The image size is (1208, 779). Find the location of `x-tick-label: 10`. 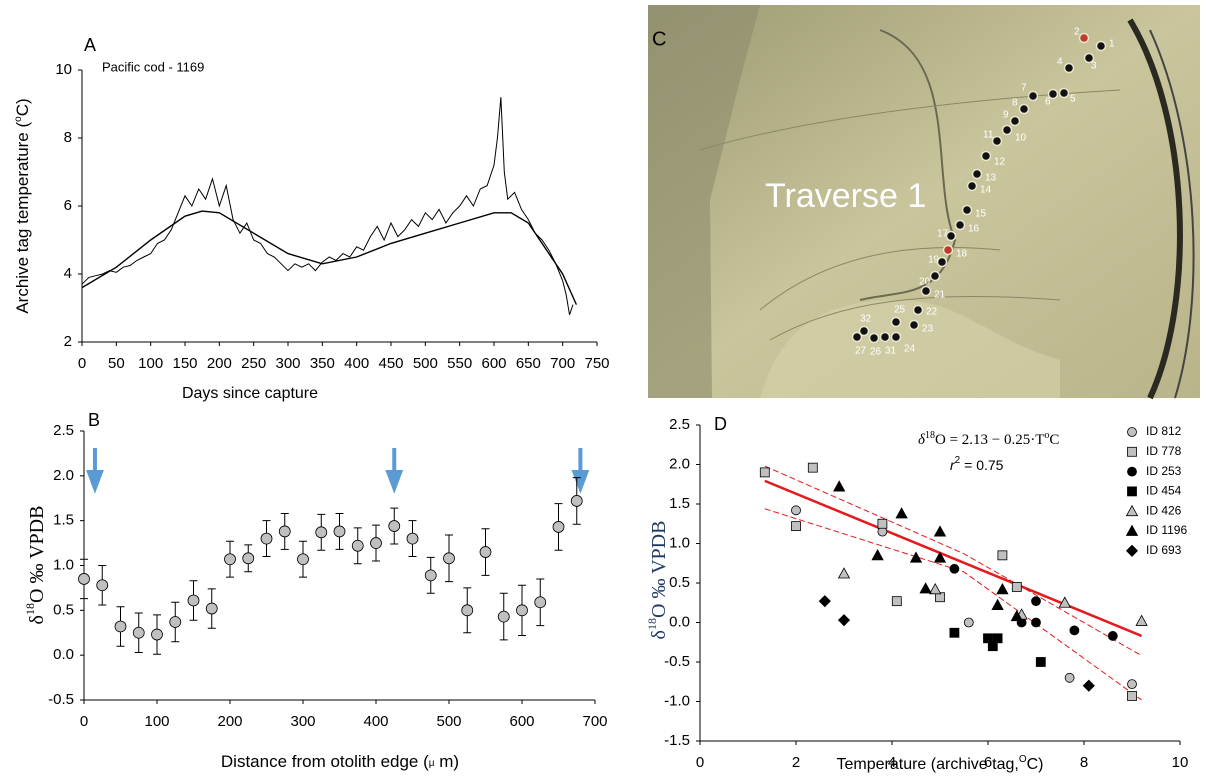

x-tick-label: 10 is located at coordinates (1180, 762).